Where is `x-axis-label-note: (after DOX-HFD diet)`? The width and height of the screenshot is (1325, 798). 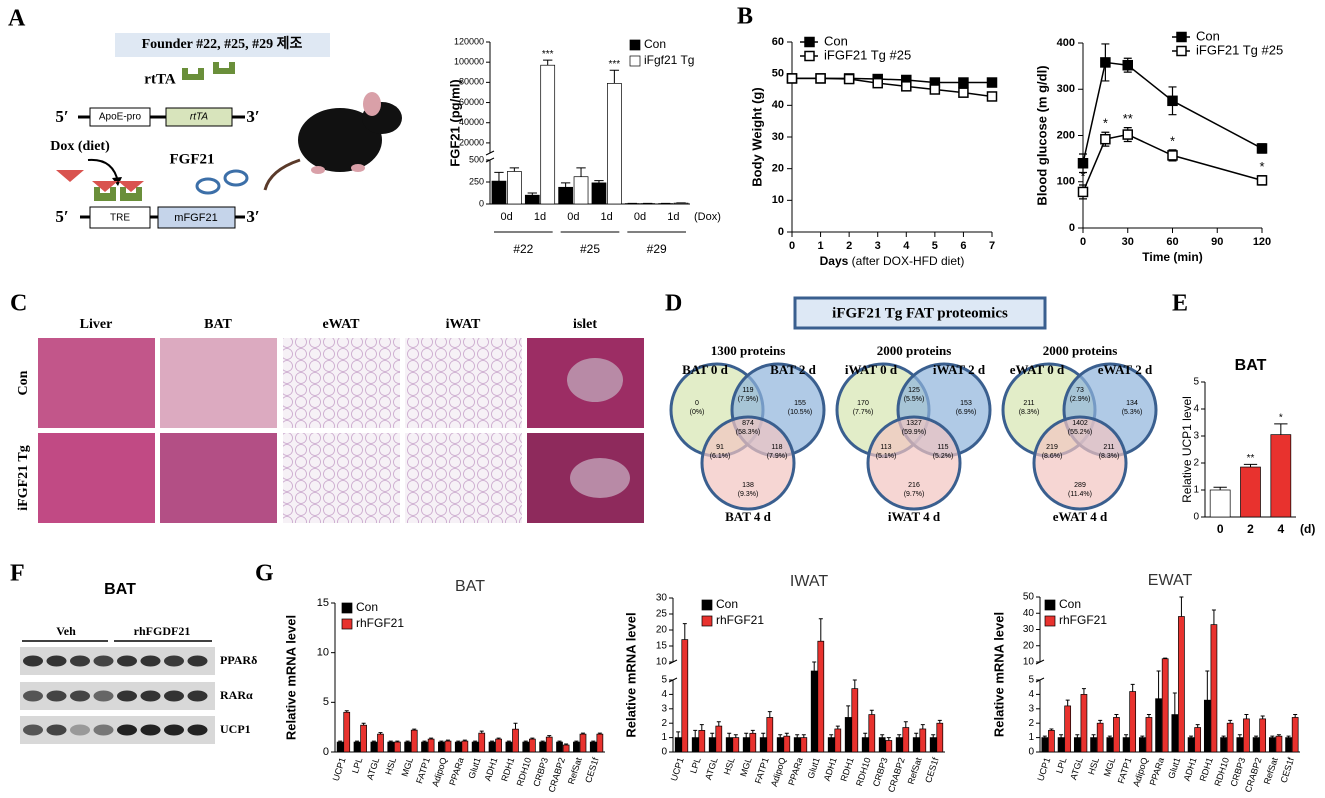
x-axis-label-note: (after DOX-HFD diet) is located at coordinates (908, 261).